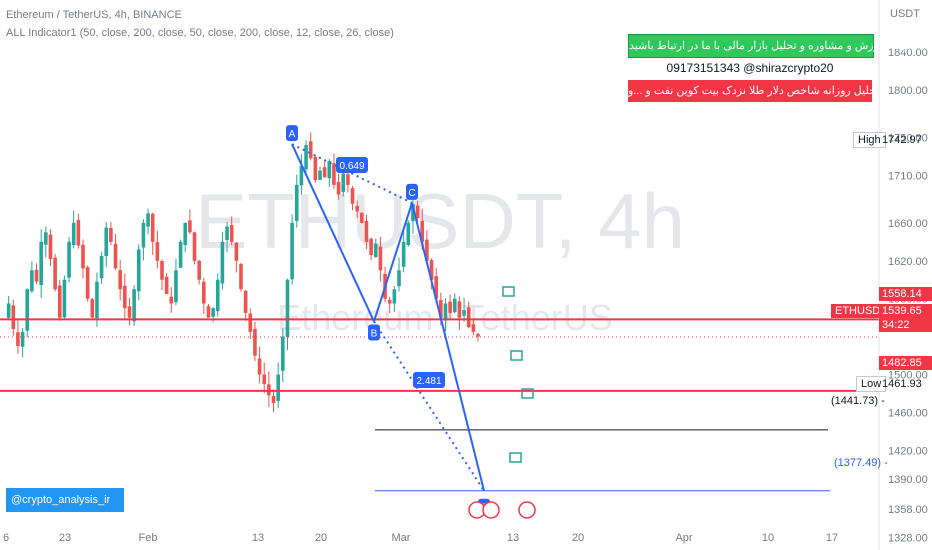  What do you see at coordinates (6, 538) in the screenshot?
I see `x-tick-label: 6` at bounding box center [6, 538].